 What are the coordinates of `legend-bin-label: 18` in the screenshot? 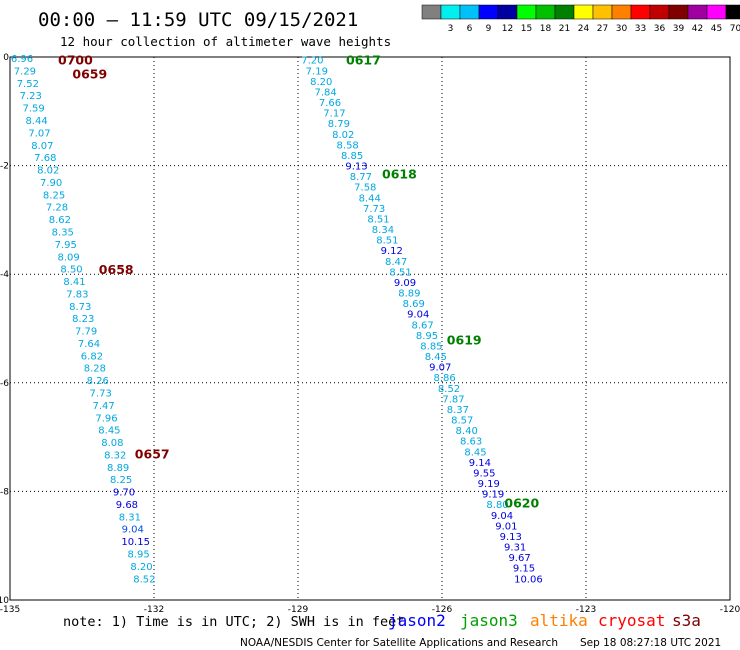 It's located at (546, 29).